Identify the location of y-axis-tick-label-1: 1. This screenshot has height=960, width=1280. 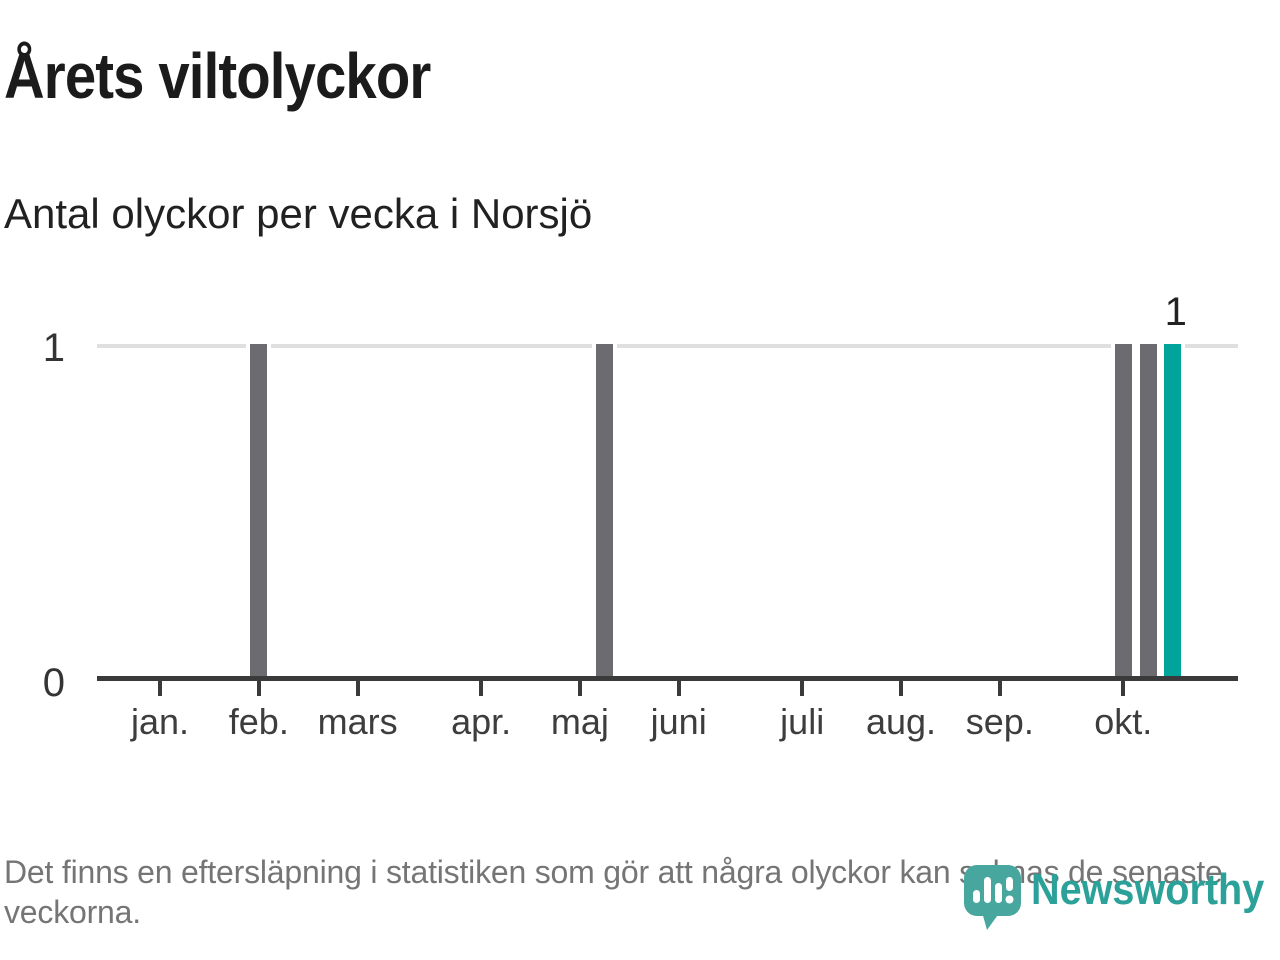
(53, 348).